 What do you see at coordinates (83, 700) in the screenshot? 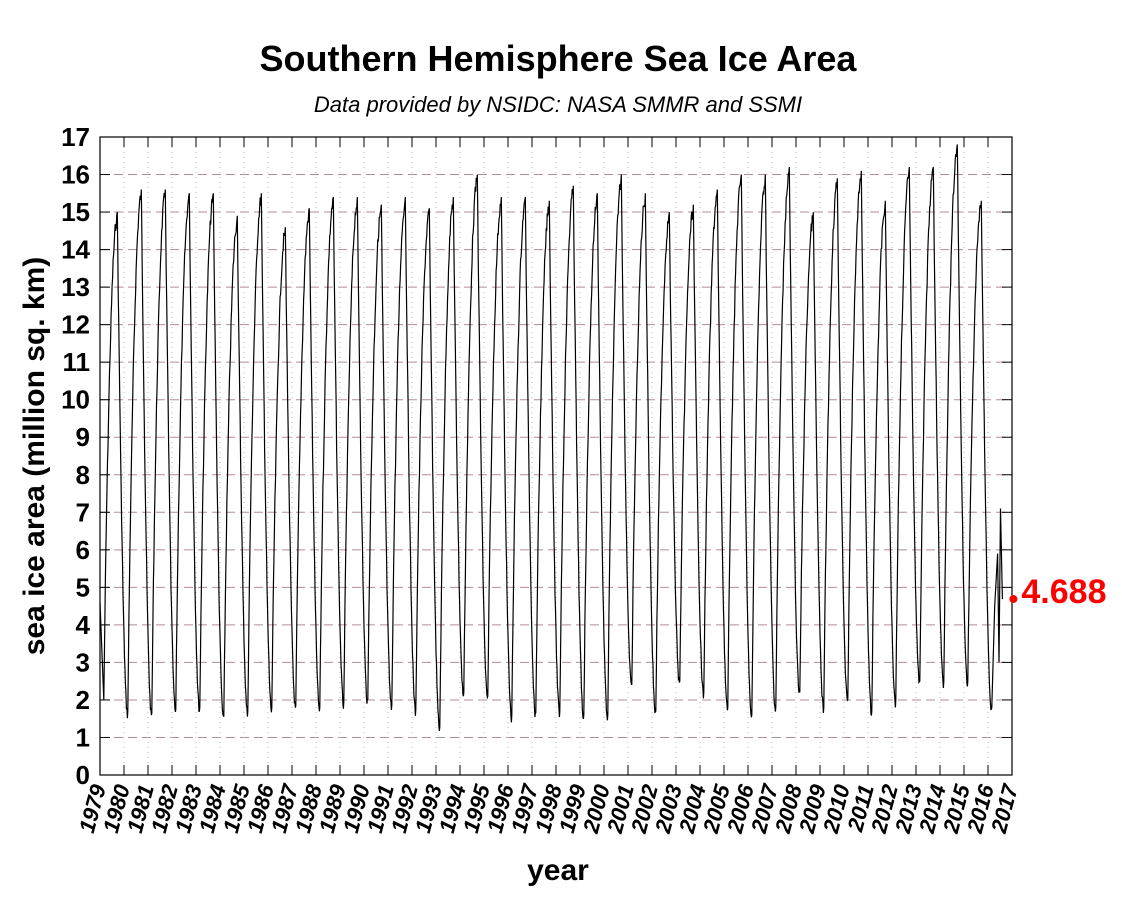
I see `y-tick-label: 2` at bounding box center [83, 700].